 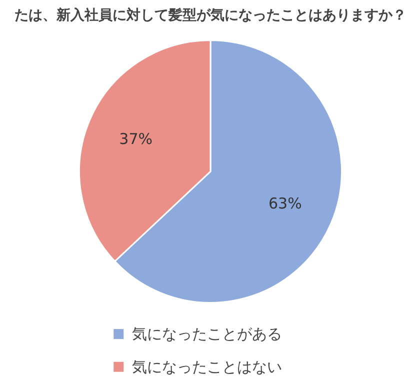 I want to click on legend-label: 気になったことがある, so click(x=207, y=334).